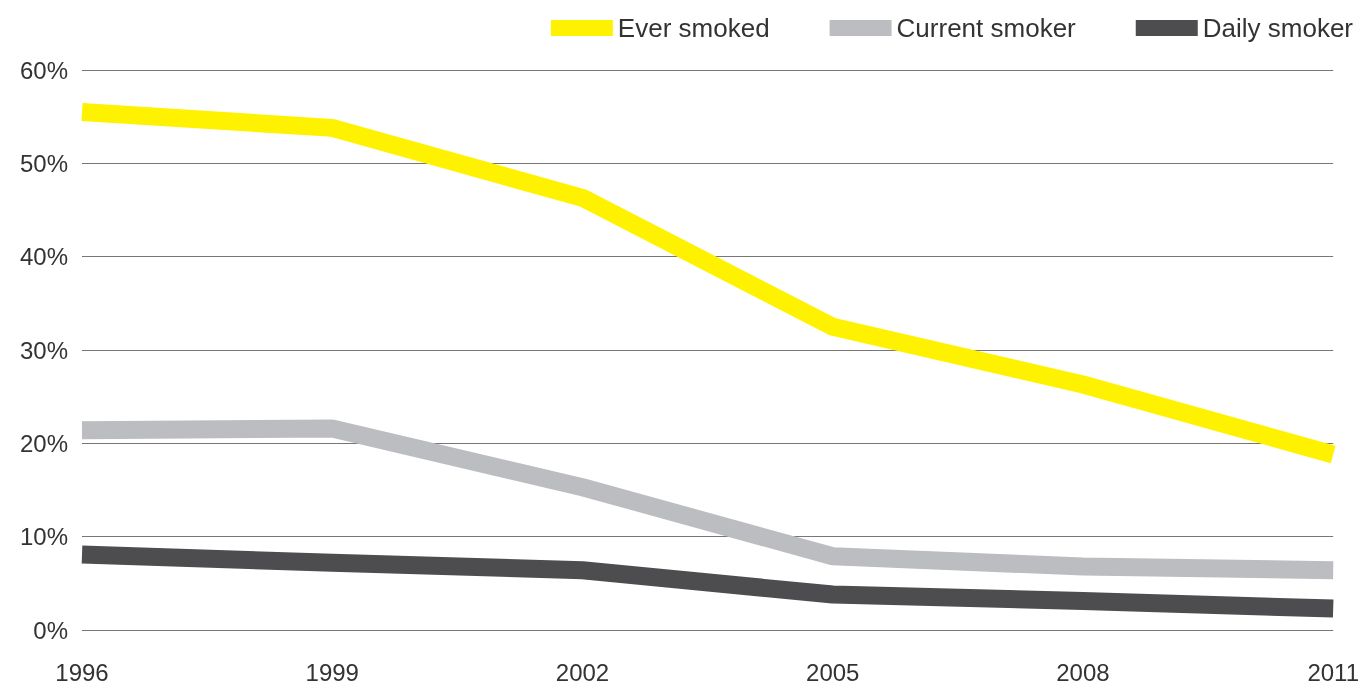 The width and height of the screenshot is (1362, 693). Describe the element at coordinates (43, 70) in the screenshot. I see `y-tick-label: 60%` at that location.